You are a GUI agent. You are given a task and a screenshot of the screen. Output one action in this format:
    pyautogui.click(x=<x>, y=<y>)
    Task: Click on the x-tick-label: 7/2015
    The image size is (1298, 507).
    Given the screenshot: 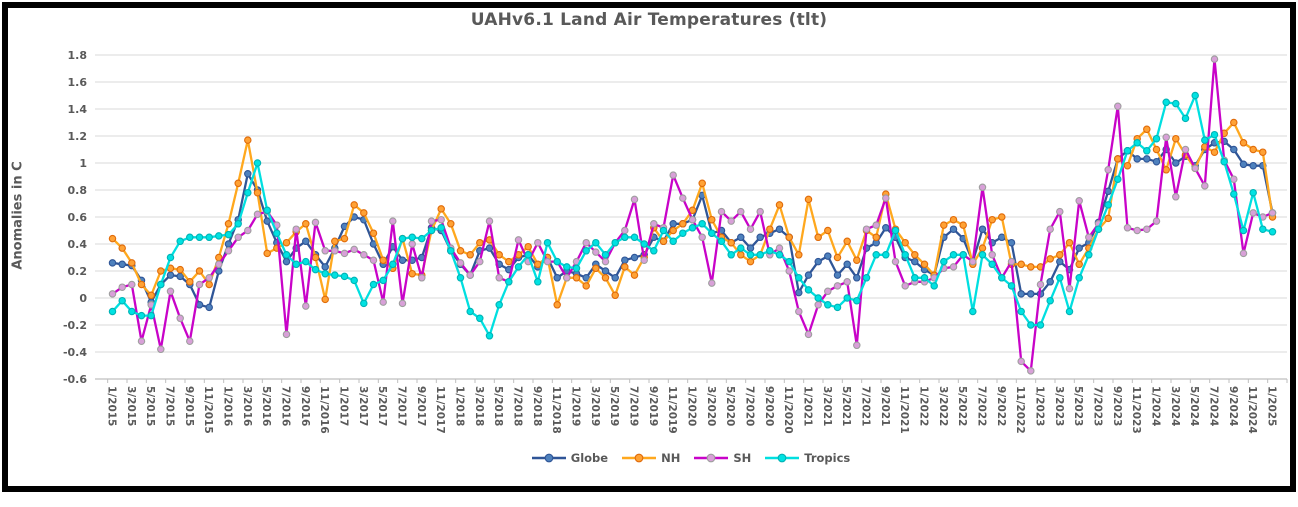 What is the action you would take?
    pyautogui.click(x=170, y=406)
    